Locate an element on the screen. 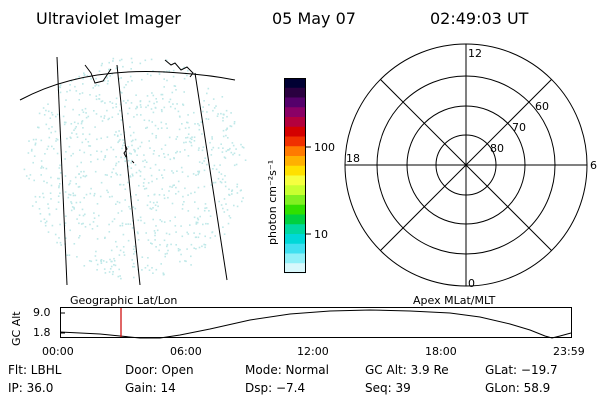 This screenshot has width=600, height=400. y-tick-label: 9.0 is located at coordinates (42, 312).